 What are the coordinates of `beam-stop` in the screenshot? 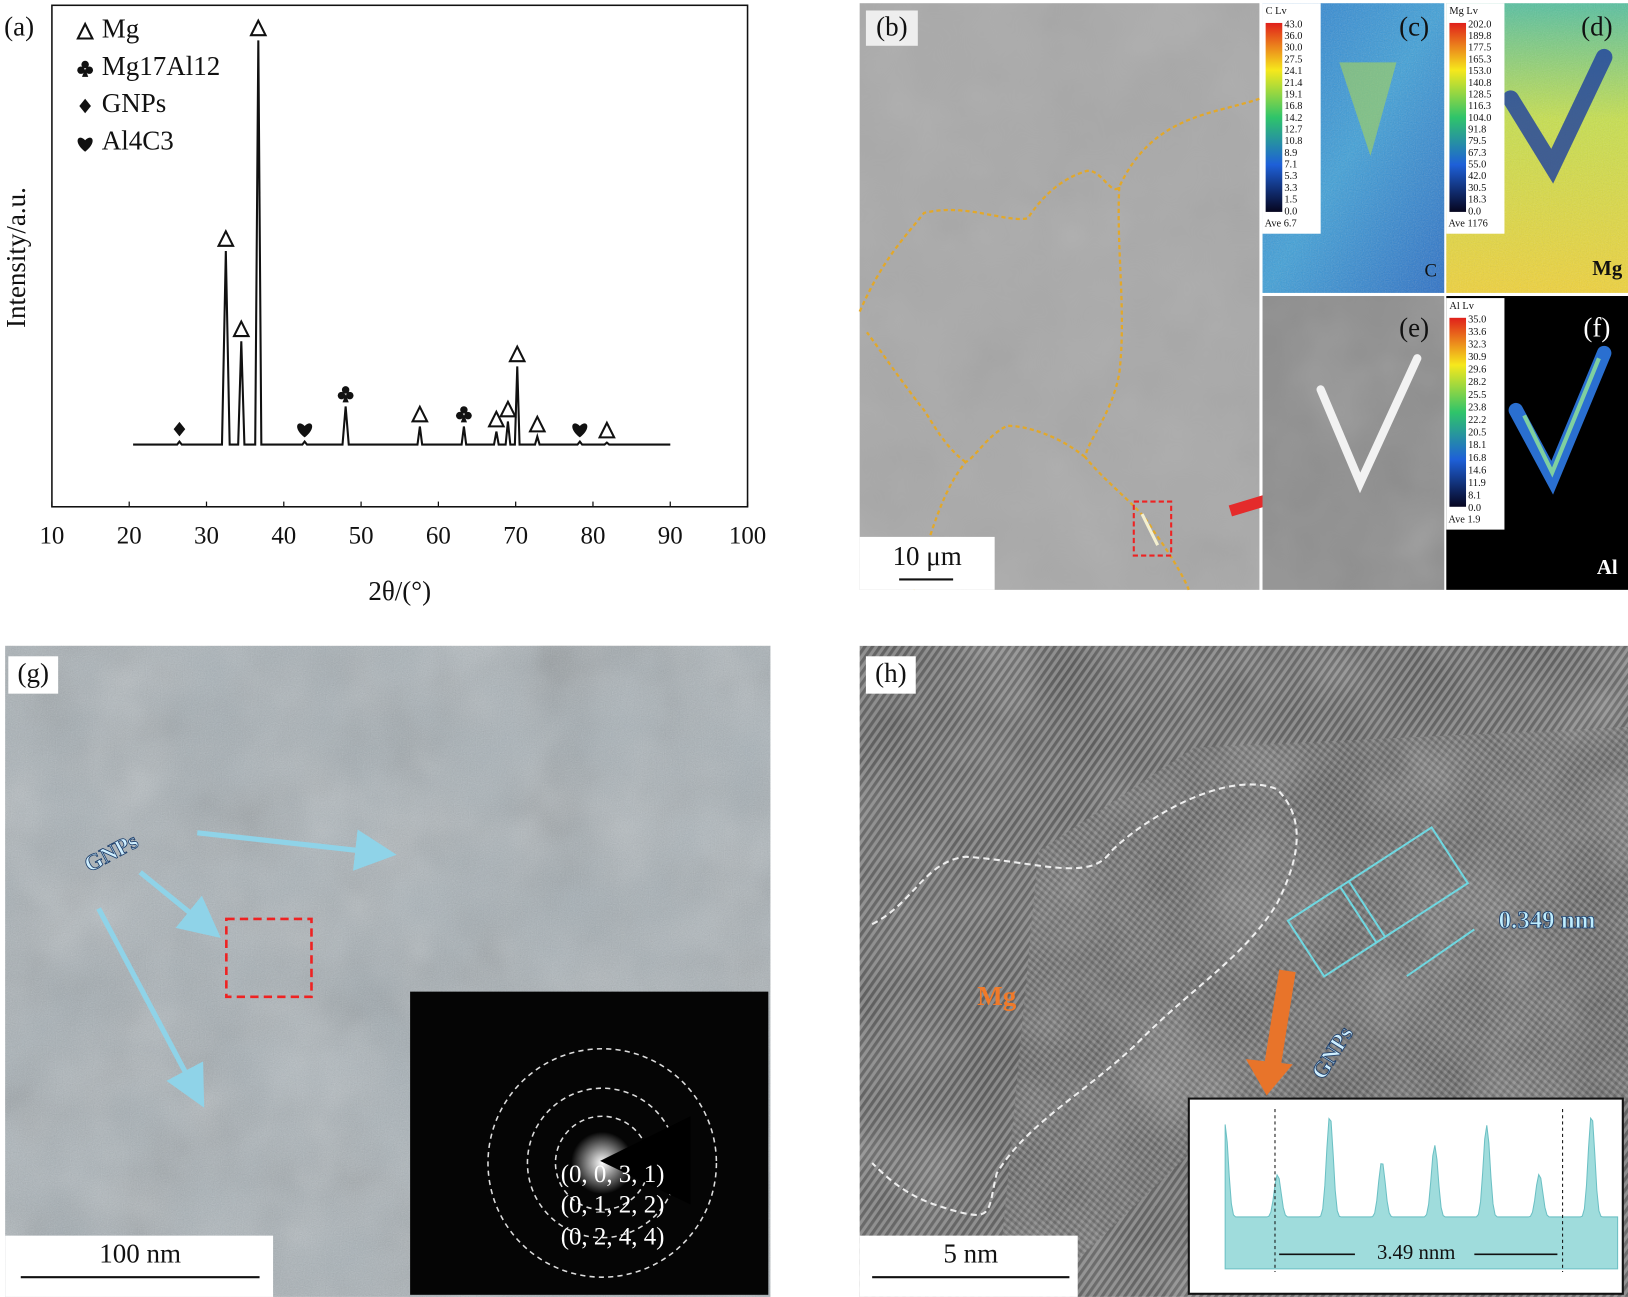 It's located at (645, 1160).